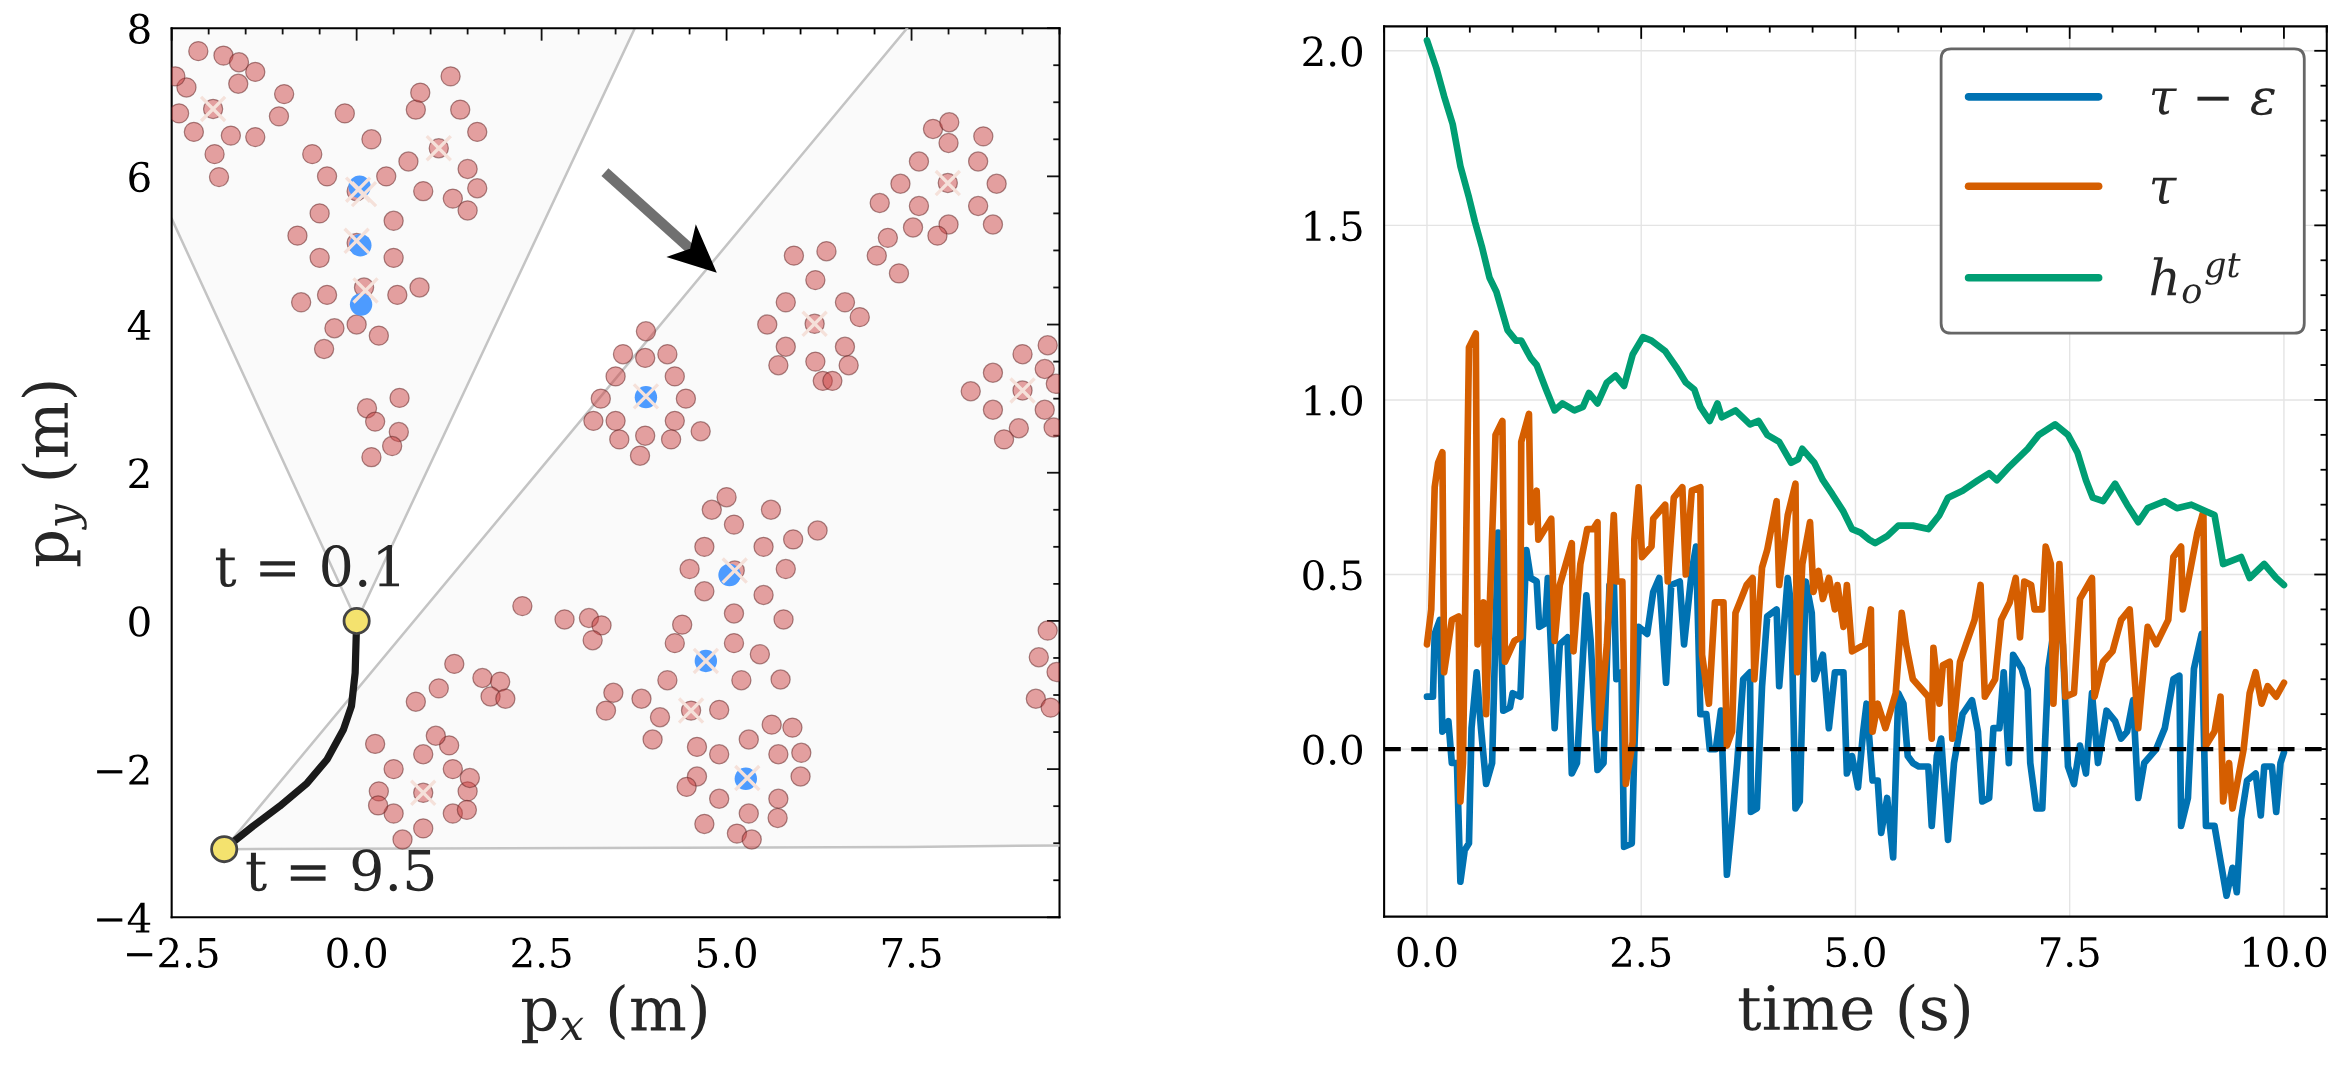  I want to click on y-tick-label: 0, so click(139, 621).